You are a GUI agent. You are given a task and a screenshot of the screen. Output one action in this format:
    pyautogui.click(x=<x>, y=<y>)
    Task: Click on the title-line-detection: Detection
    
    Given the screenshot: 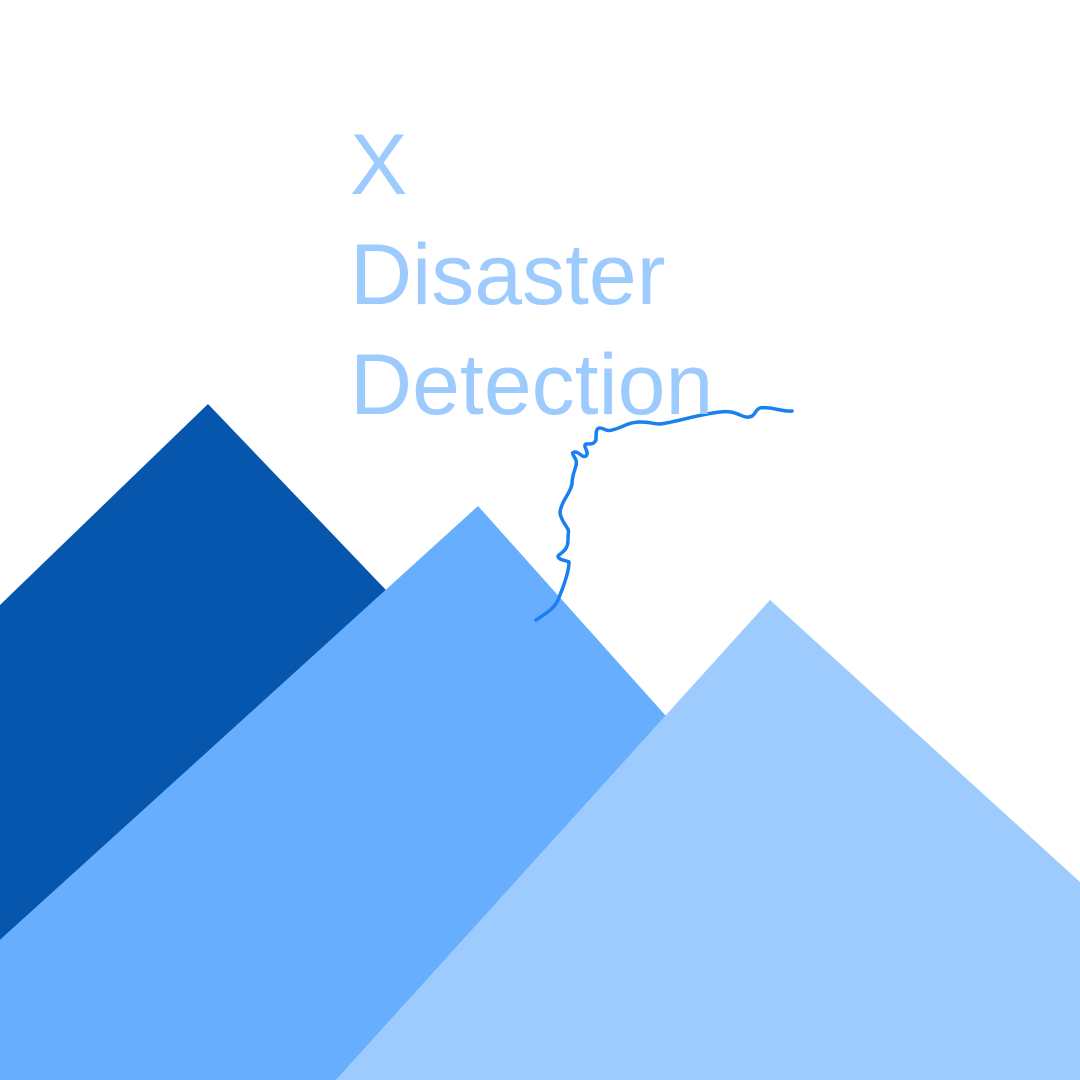 What is the action you would take?
    pyautogui.click(x=532, y=385)
    